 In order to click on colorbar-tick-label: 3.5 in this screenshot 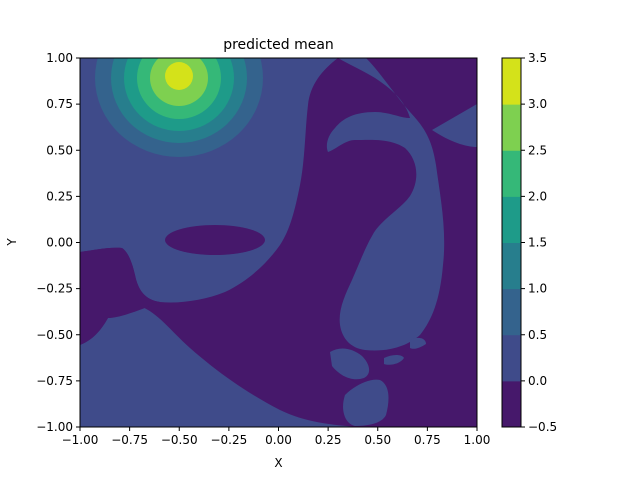, I will do `click(537, 58)`.